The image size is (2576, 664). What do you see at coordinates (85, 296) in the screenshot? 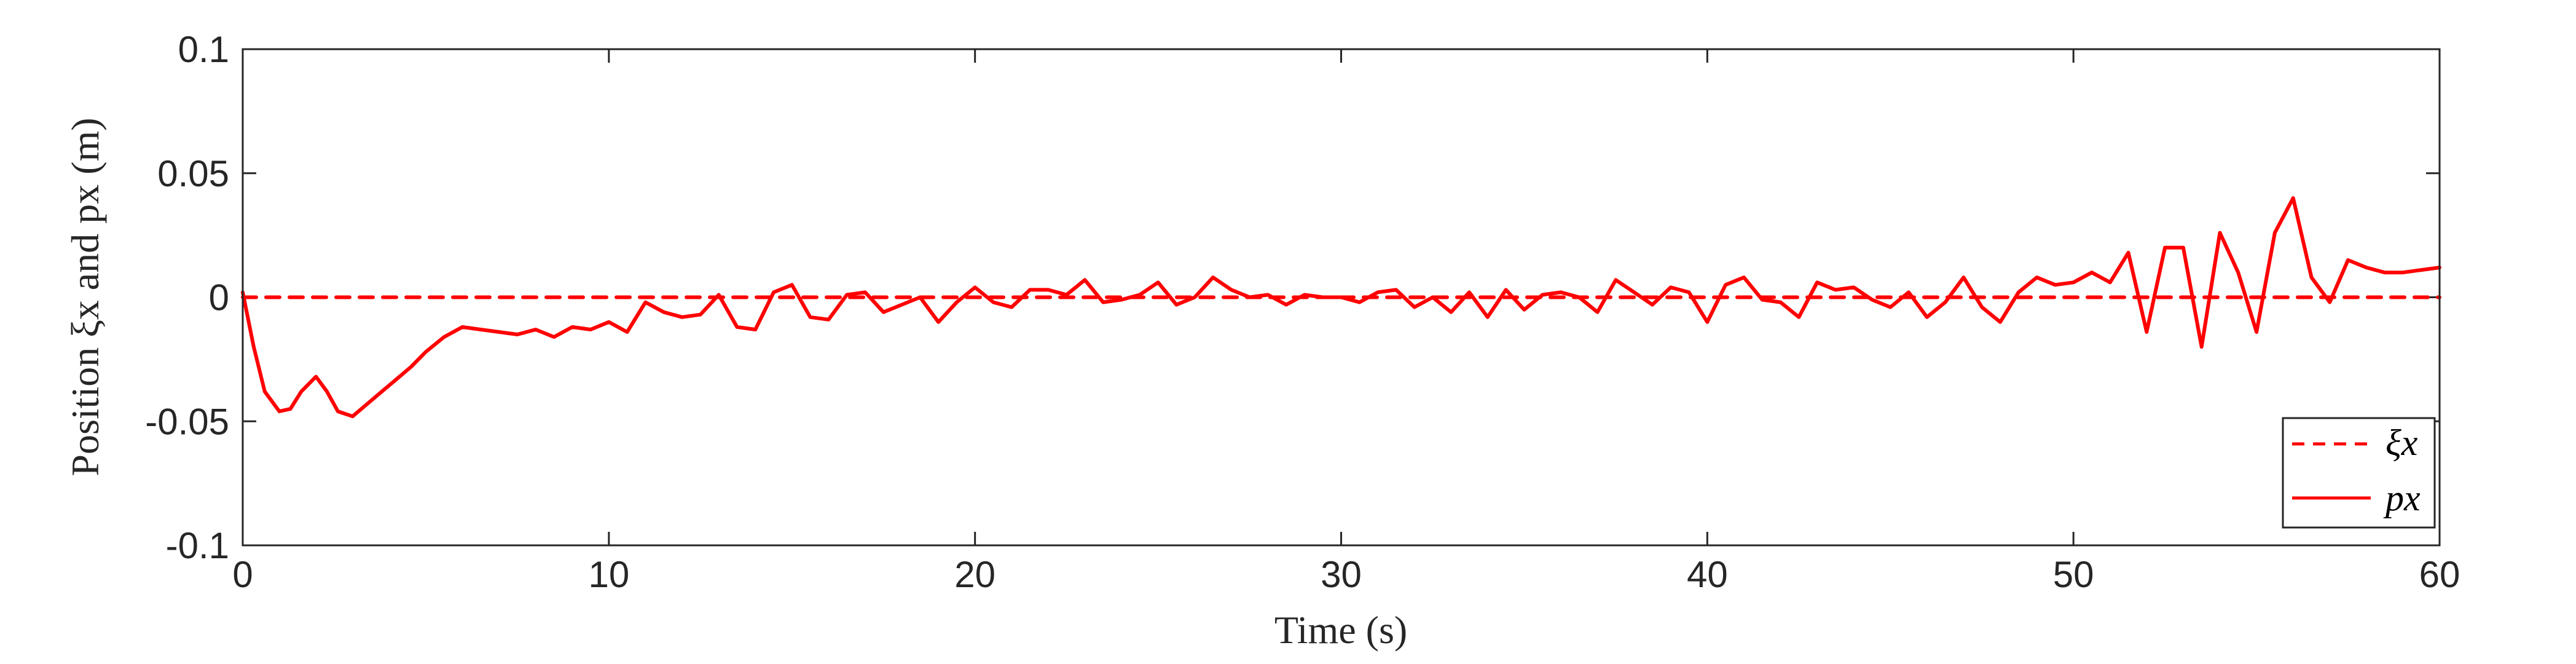
I see `y-axis-title: Position ξx and px (m)` at bounding box center [85, 296].